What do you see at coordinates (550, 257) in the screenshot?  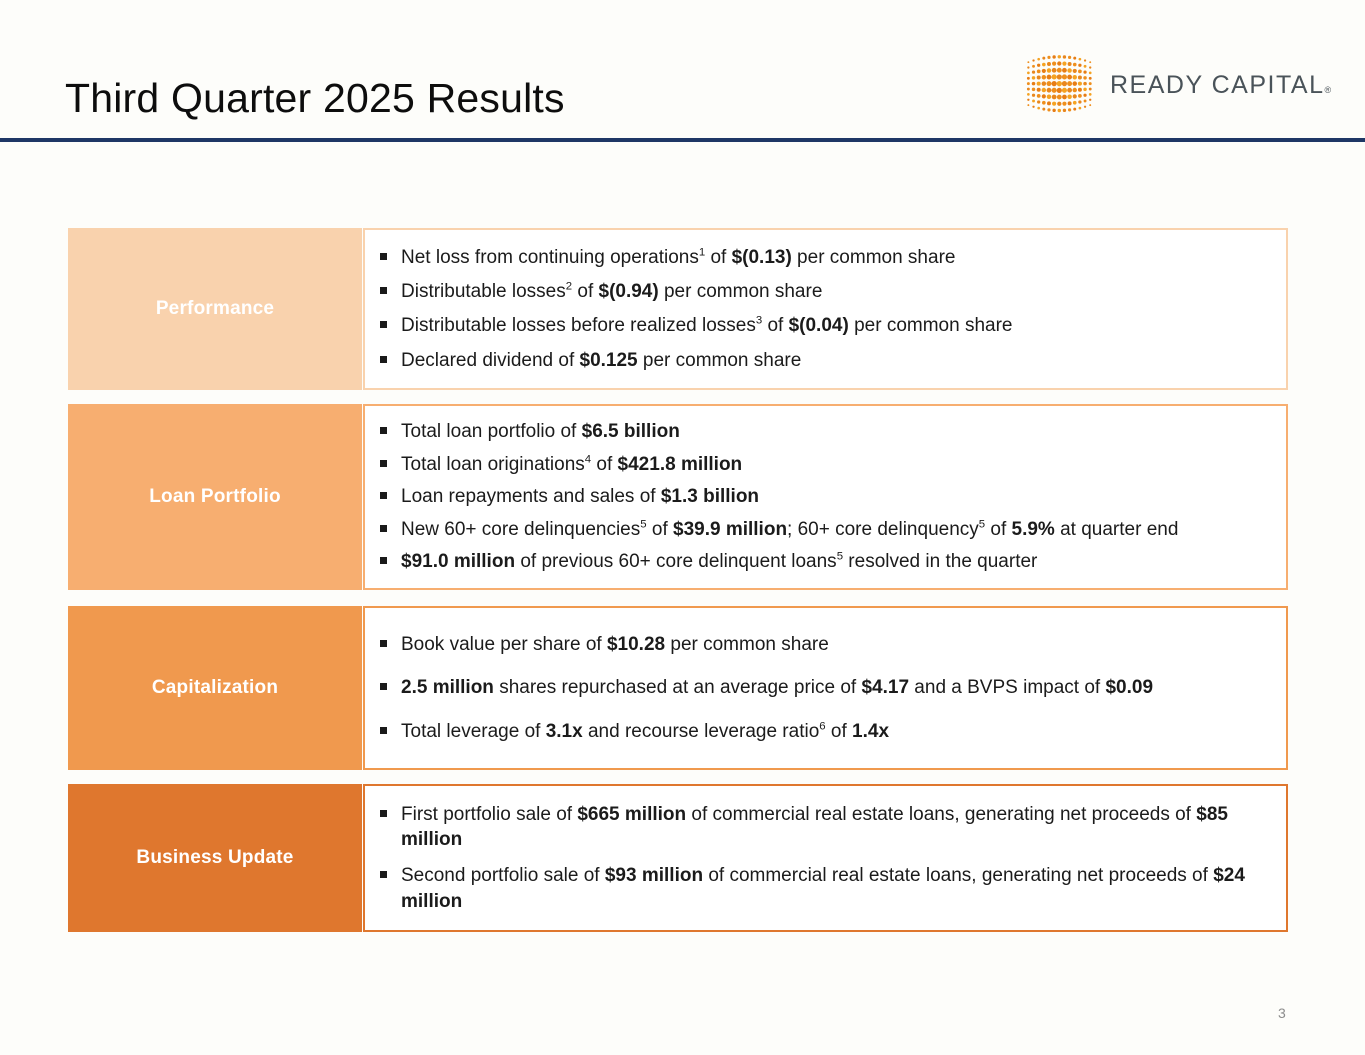 I see `bullet-text-segment: Net loss from continuing operations` at bounding box center [550, 257].